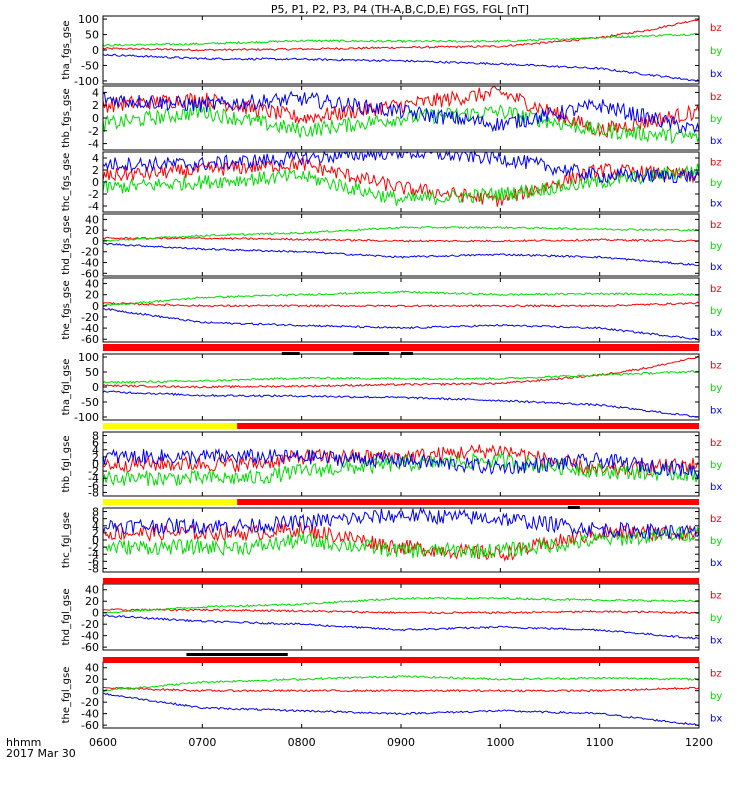 The height and width of the screenshot is (800, 750). I want to click on panel-ylabel: tha_fgl_gse, so click(66, 387).